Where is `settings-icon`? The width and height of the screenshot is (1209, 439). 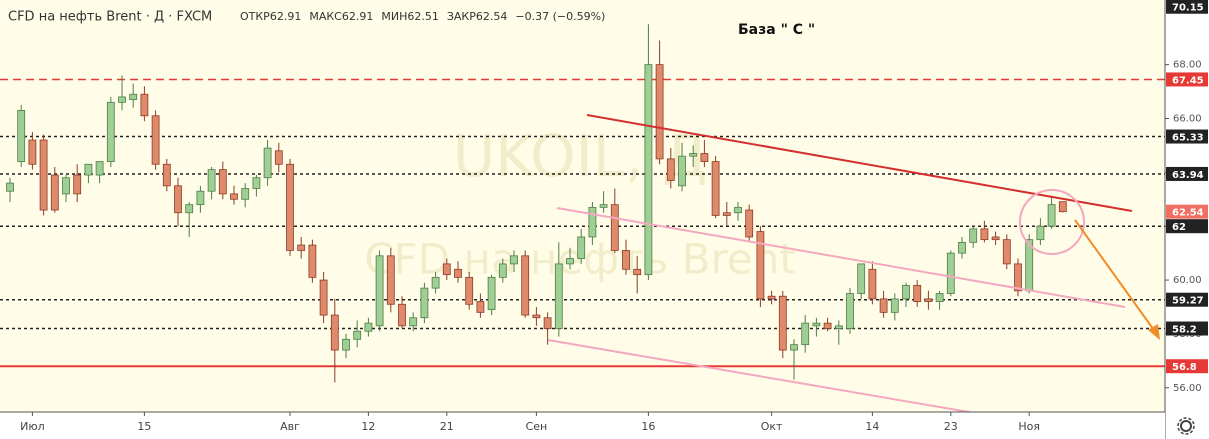 settings-icon is located at coordinates (1186, 426).